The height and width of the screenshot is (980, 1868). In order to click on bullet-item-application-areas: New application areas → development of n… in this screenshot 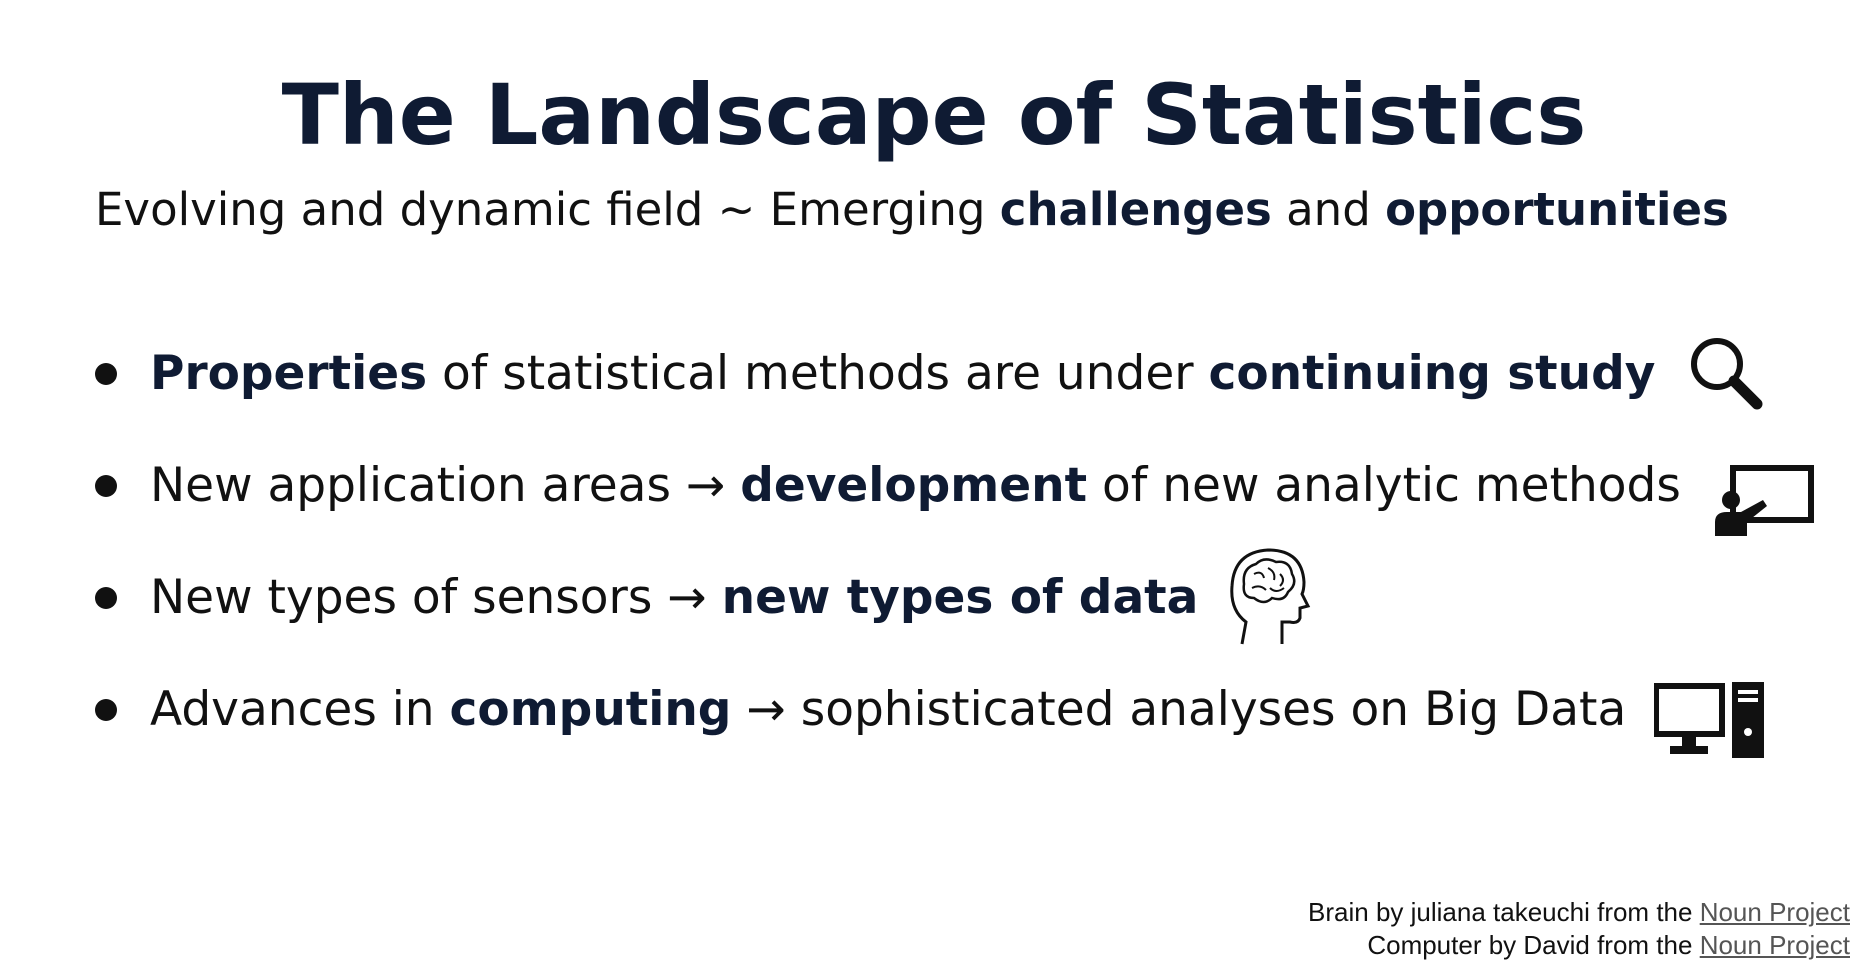, I will do `click(954, 486)`.